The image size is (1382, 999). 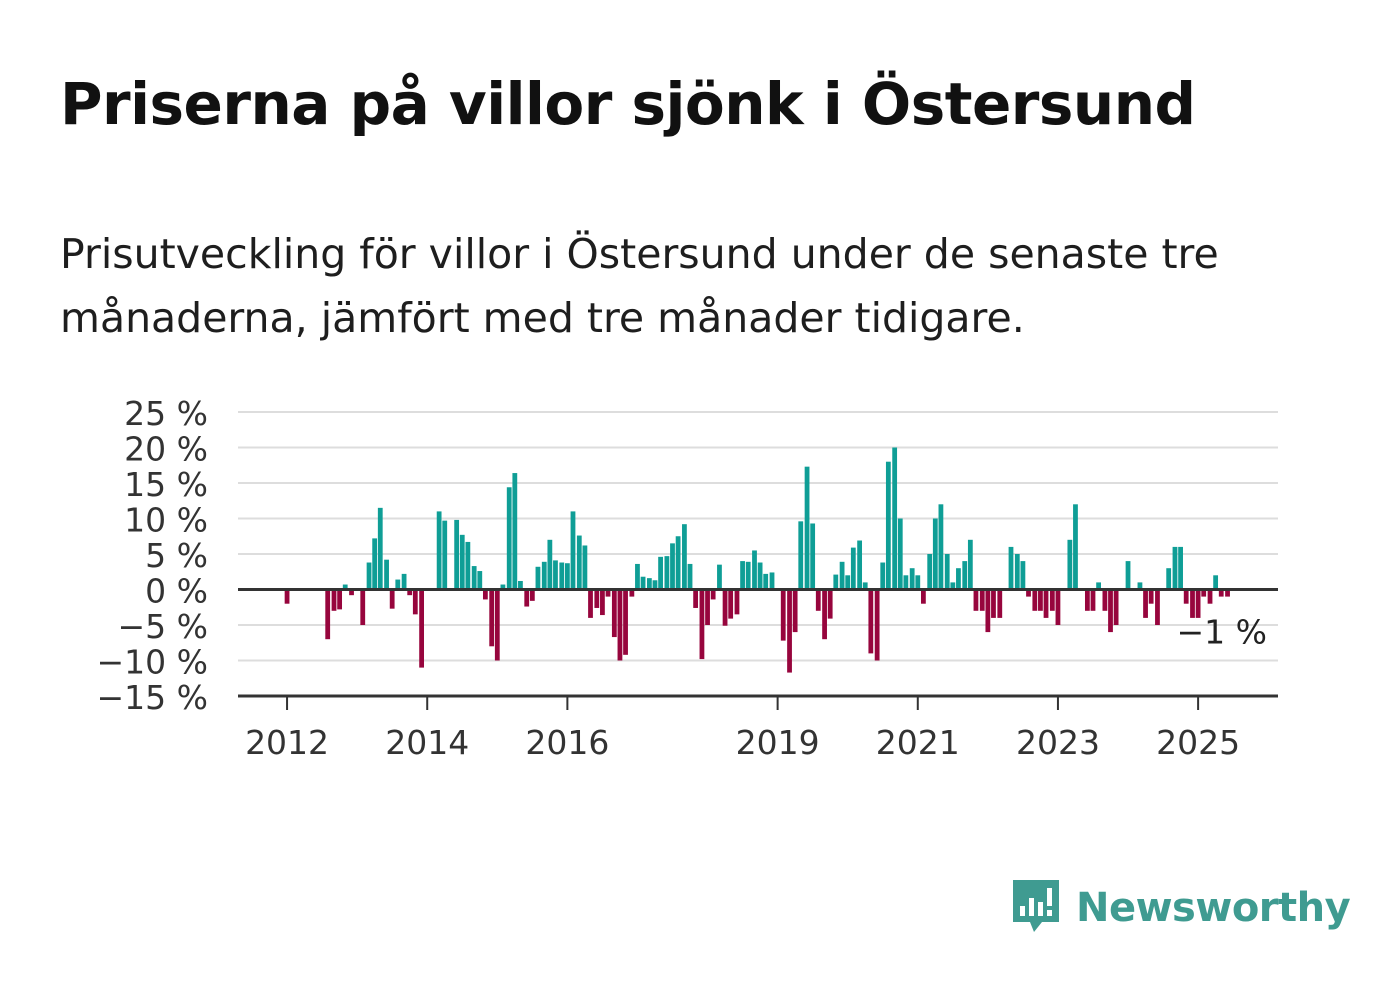 I want to click on y-tick-label: −10 %, so click(x=153, y=662).